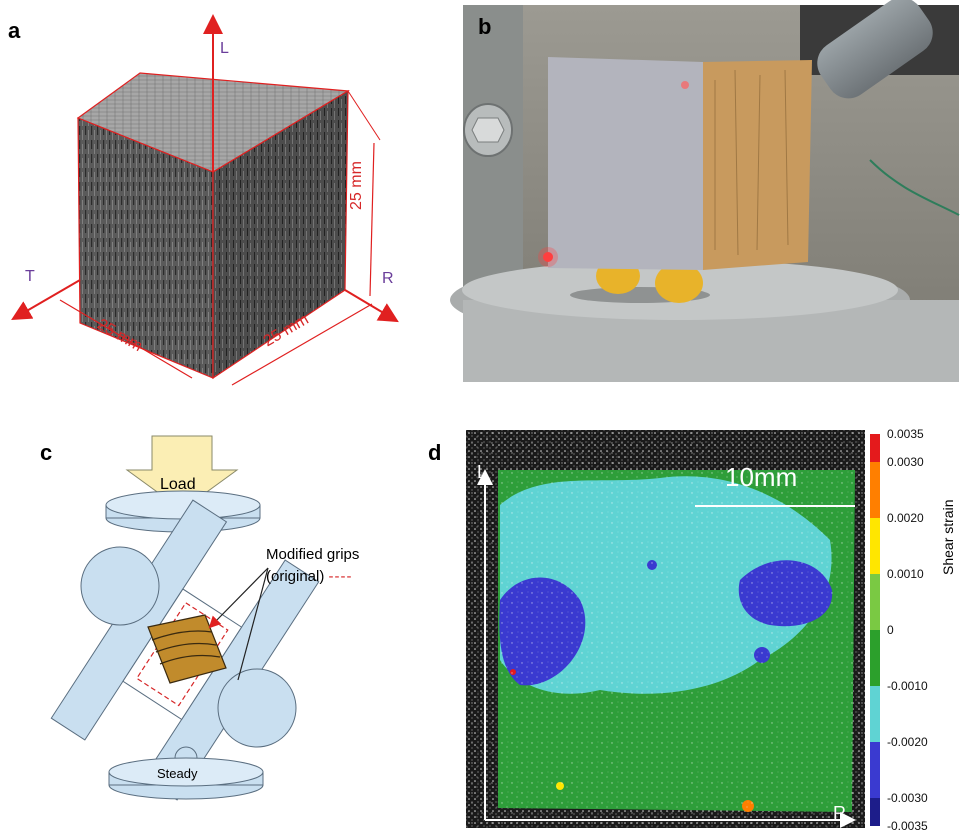 Image resolution: width=971 pixels, height=837 pixels. I want to click on grips-dash-legend: ----, so click(340, 576).